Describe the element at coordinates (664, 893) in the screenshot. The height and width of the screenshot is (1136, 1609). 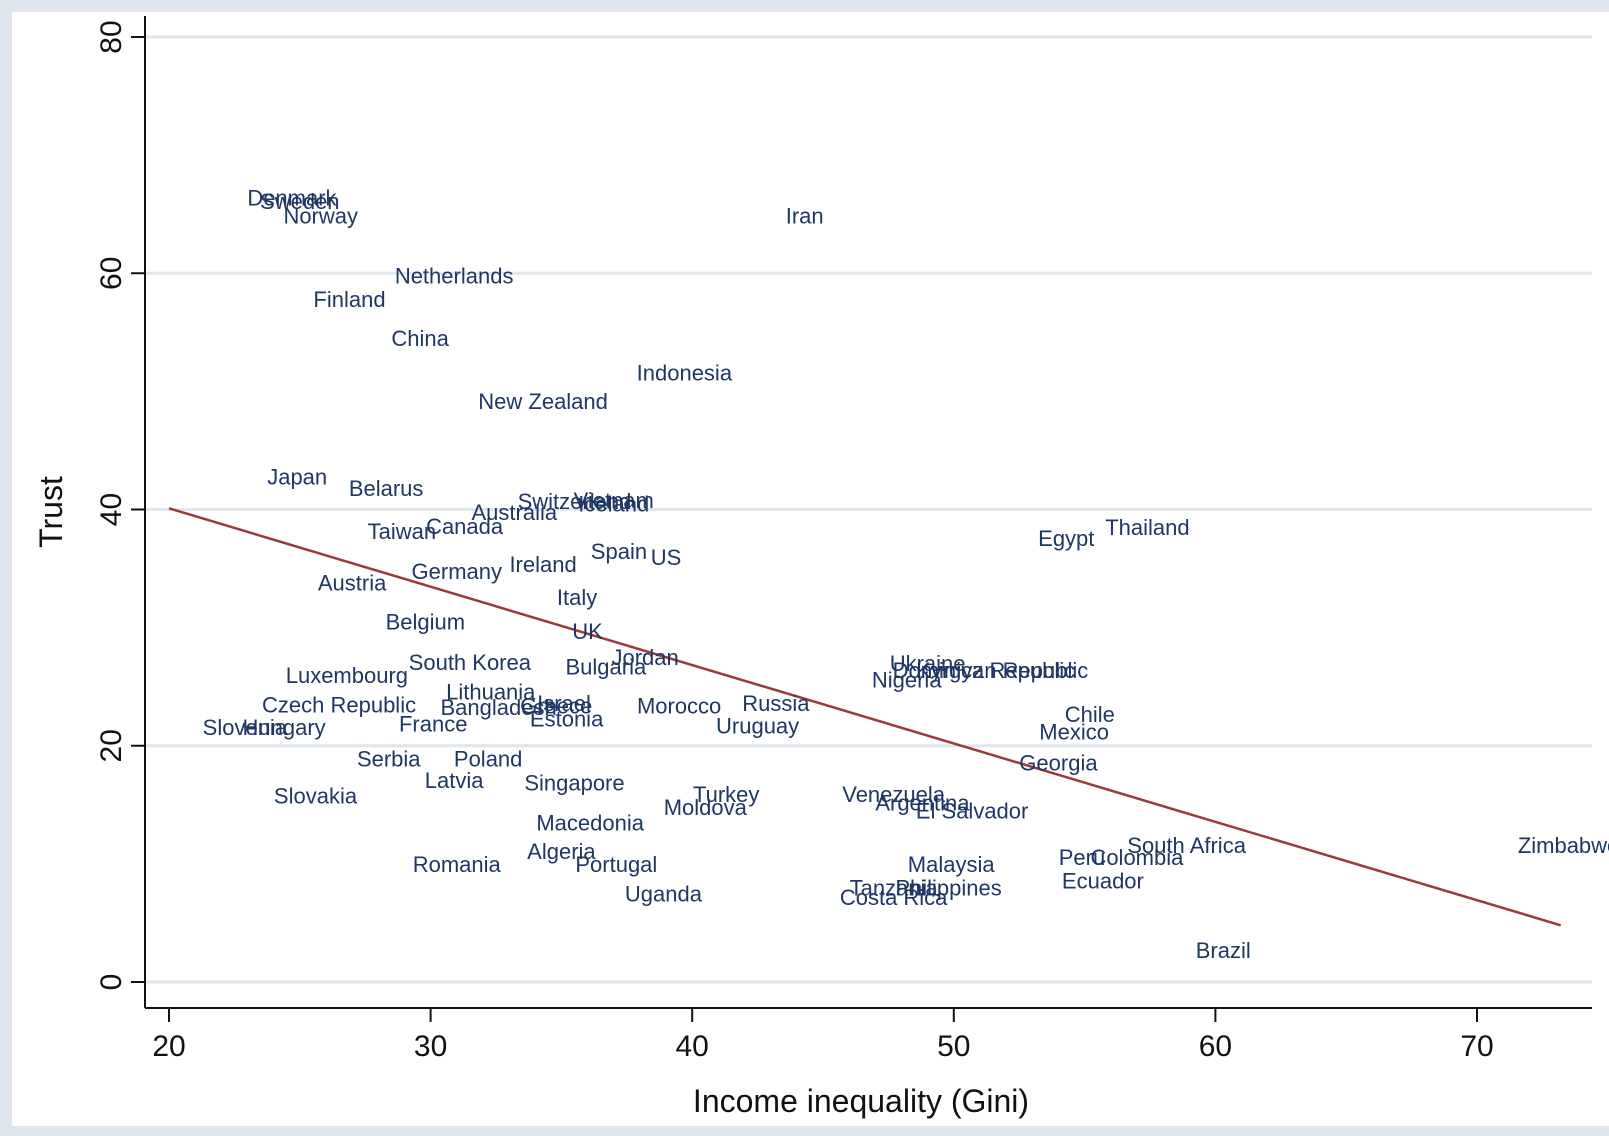
I see `point-label-uganda: Uganda` at that location.